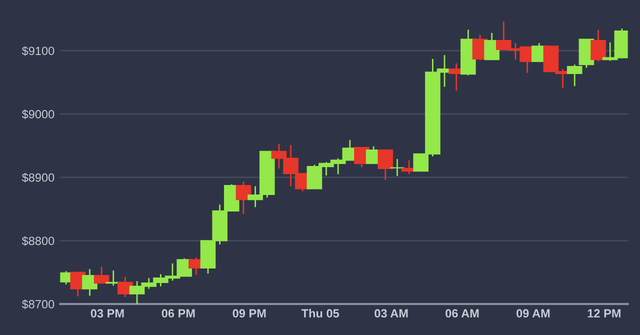 This screenshot has height=335, width=640. I want to click on x-tick-label: Thu 05, so click(320, 313).